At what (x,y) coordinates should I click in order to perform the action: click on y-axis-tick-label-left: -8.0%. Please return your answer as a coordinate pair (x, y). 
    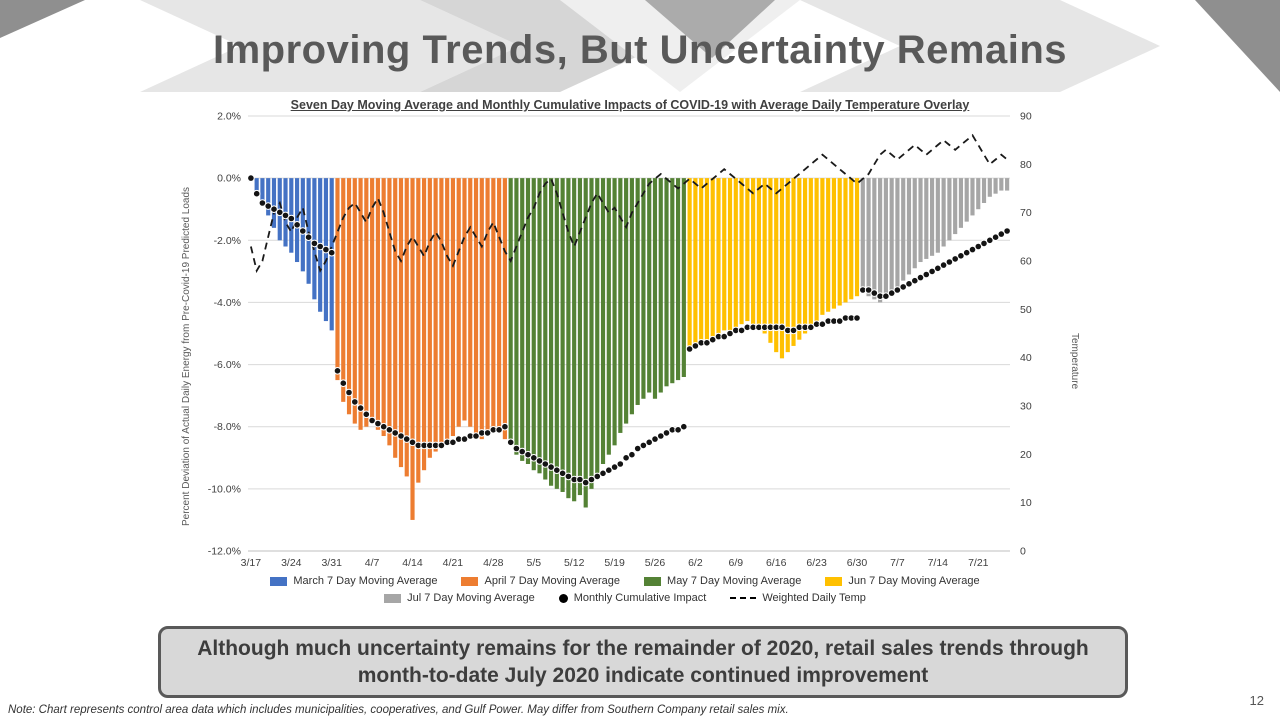
    Looking at the image, I should click on (227, 427).